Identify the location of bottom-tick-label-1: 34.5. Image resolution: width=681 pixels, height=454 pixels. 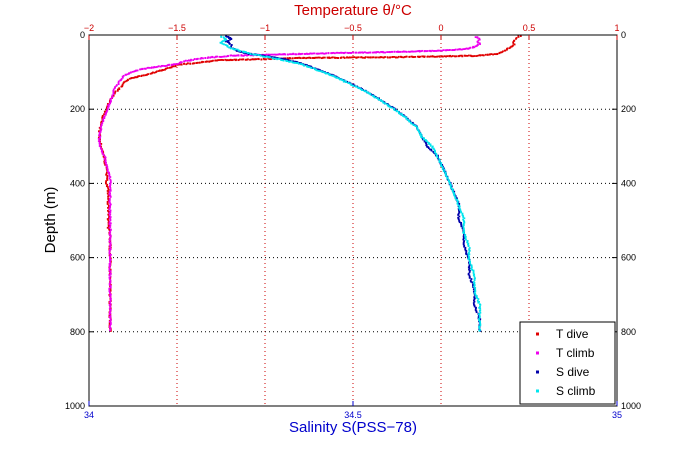
(353, 415).